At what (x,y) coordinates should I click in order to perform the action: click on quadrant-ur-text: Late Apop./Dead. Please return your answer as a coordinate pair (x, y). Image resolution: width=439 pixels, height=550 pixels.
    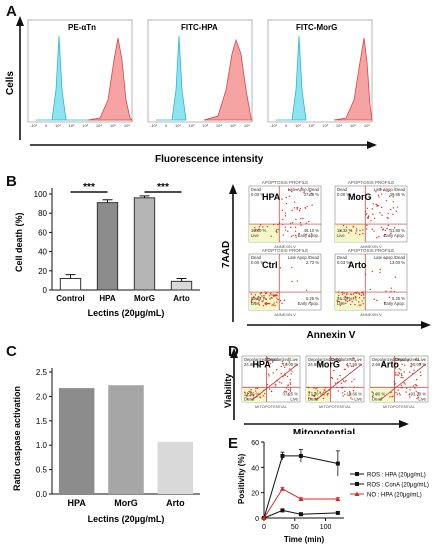
    Looking at the image, I should click on (390, 257).